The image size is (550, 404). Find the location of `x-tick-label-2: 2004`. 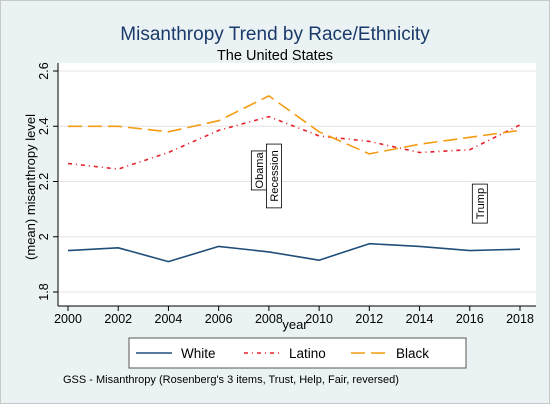

x-tick-label-2: 2004 is located at coordinates (169, 319).